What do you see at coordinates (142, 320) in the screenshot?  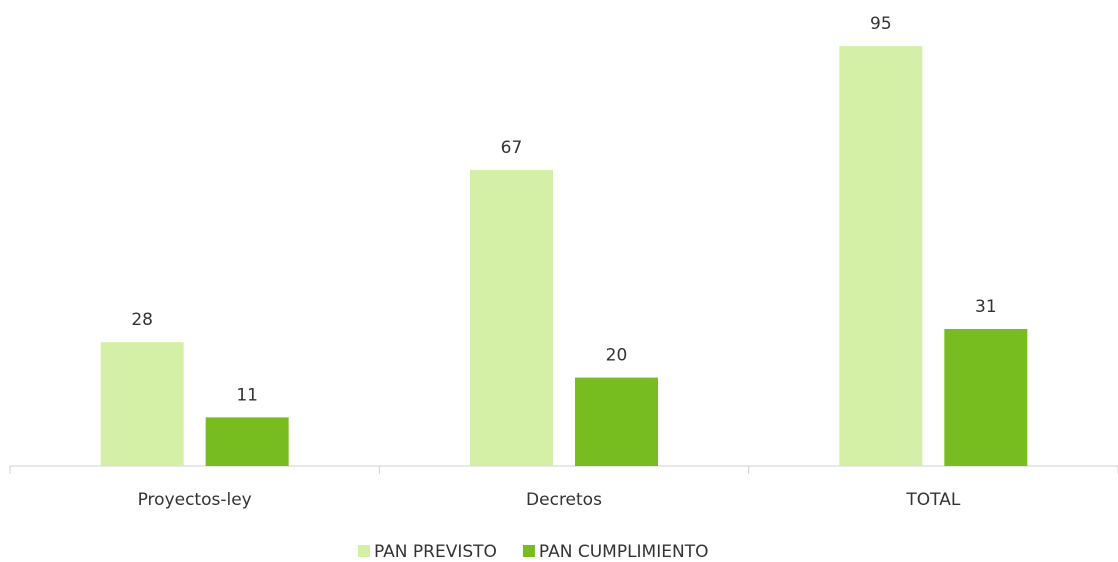 I see `data-label: 28` at bounding box center [142, 320].